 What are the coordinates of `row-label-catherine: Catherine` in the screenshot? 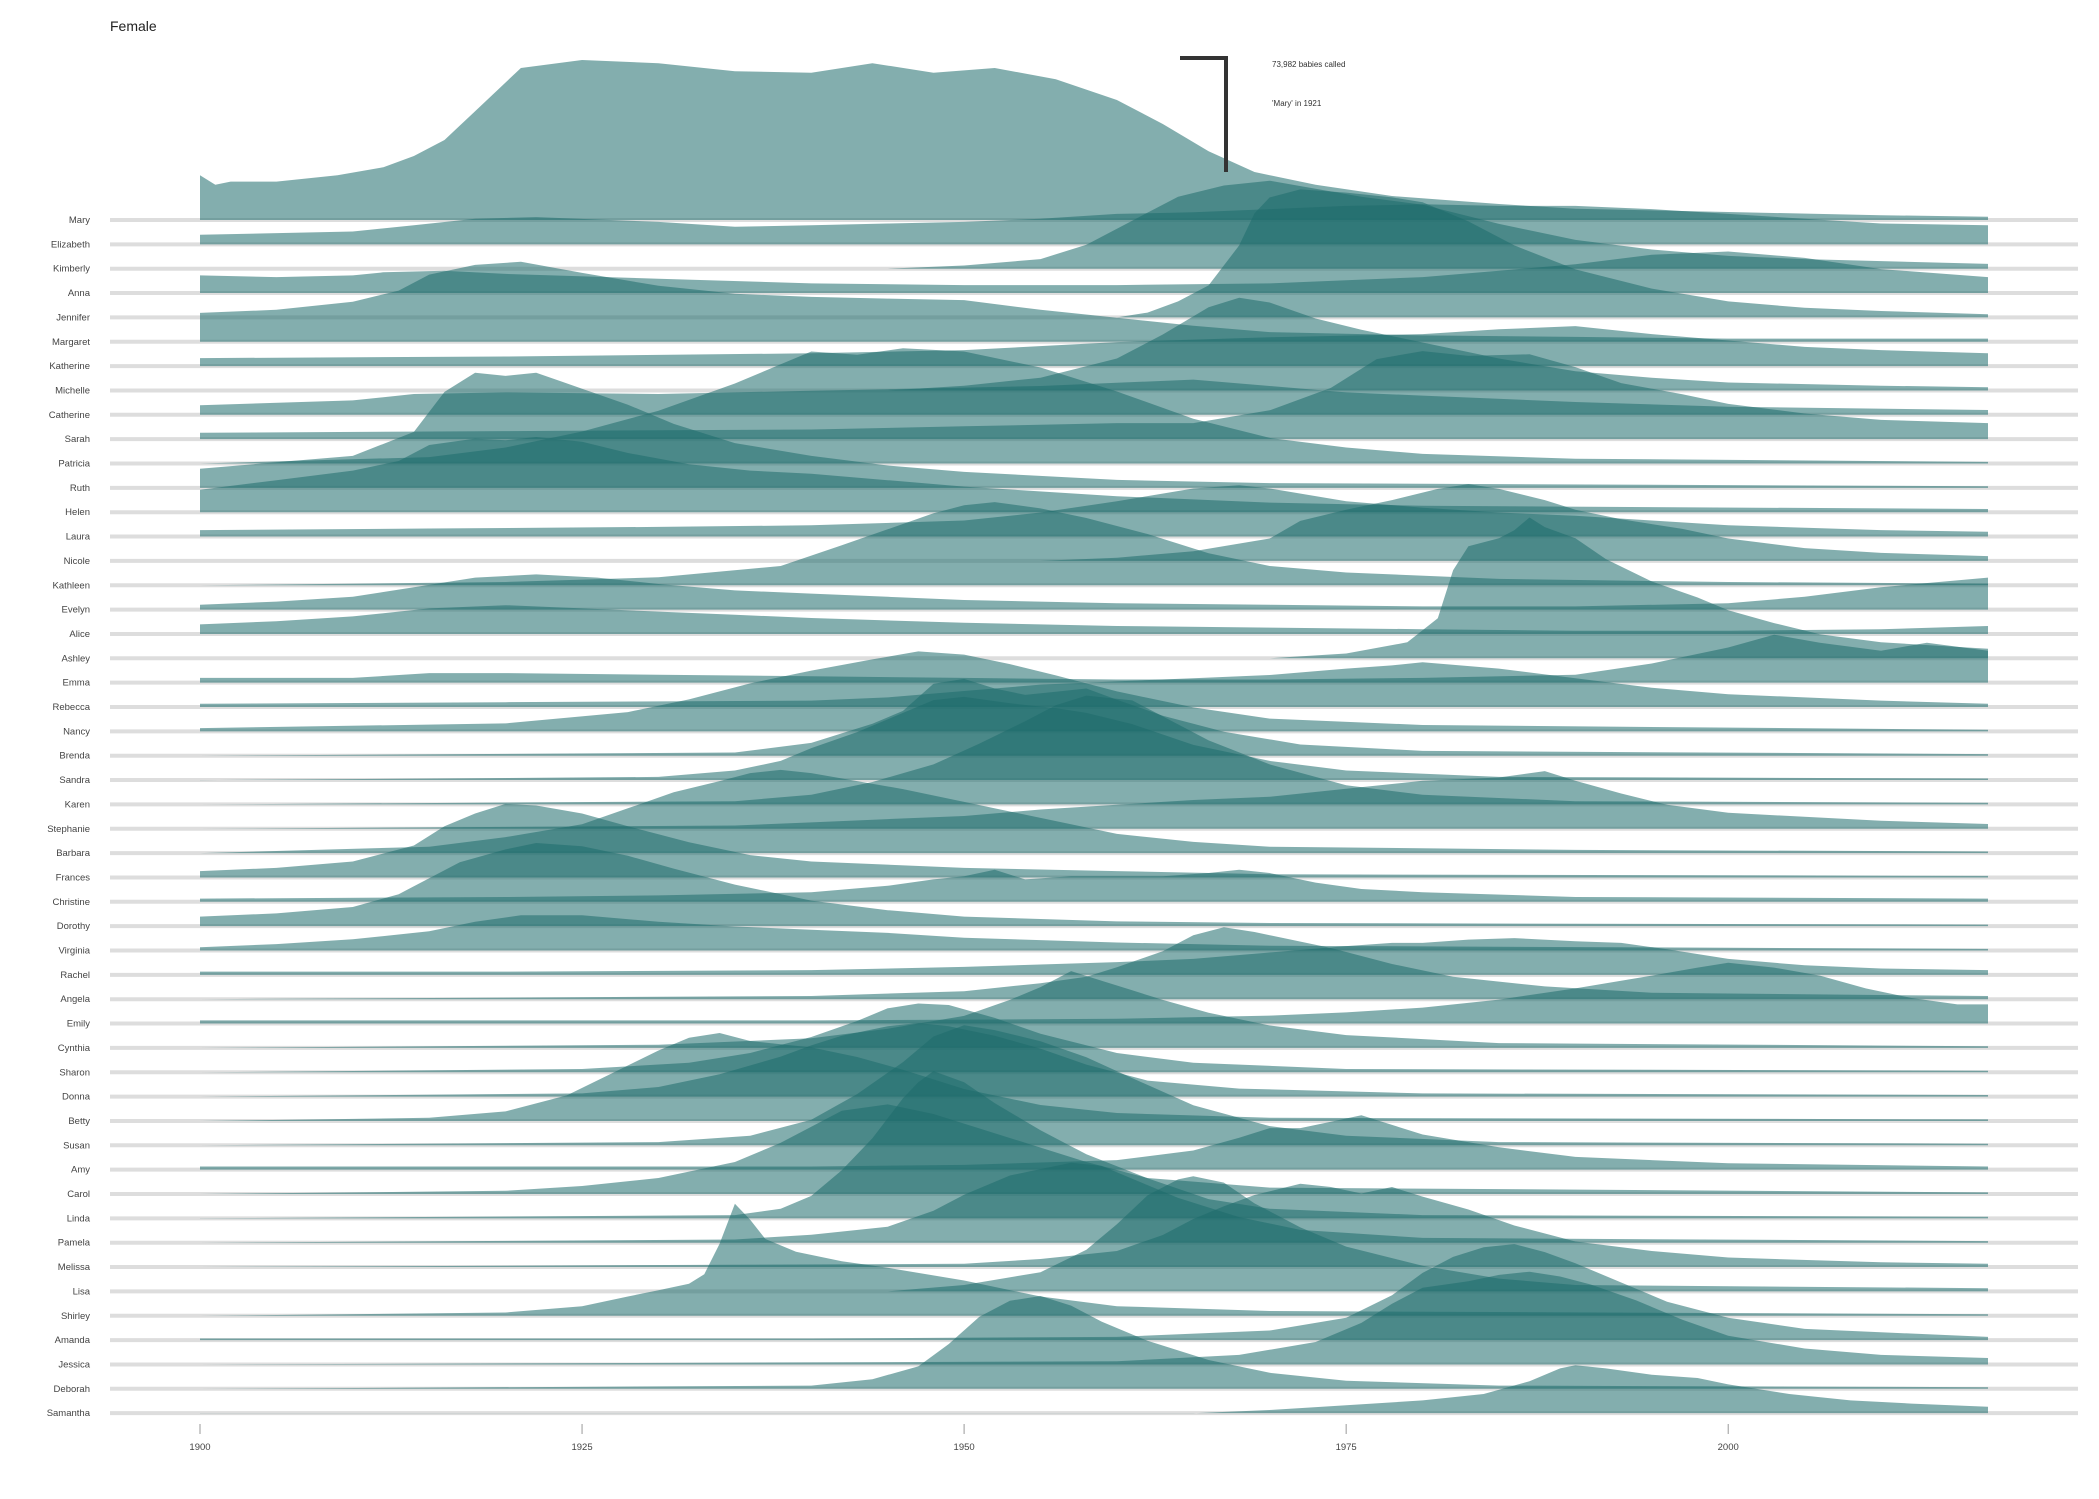 It's located at (69, 415).